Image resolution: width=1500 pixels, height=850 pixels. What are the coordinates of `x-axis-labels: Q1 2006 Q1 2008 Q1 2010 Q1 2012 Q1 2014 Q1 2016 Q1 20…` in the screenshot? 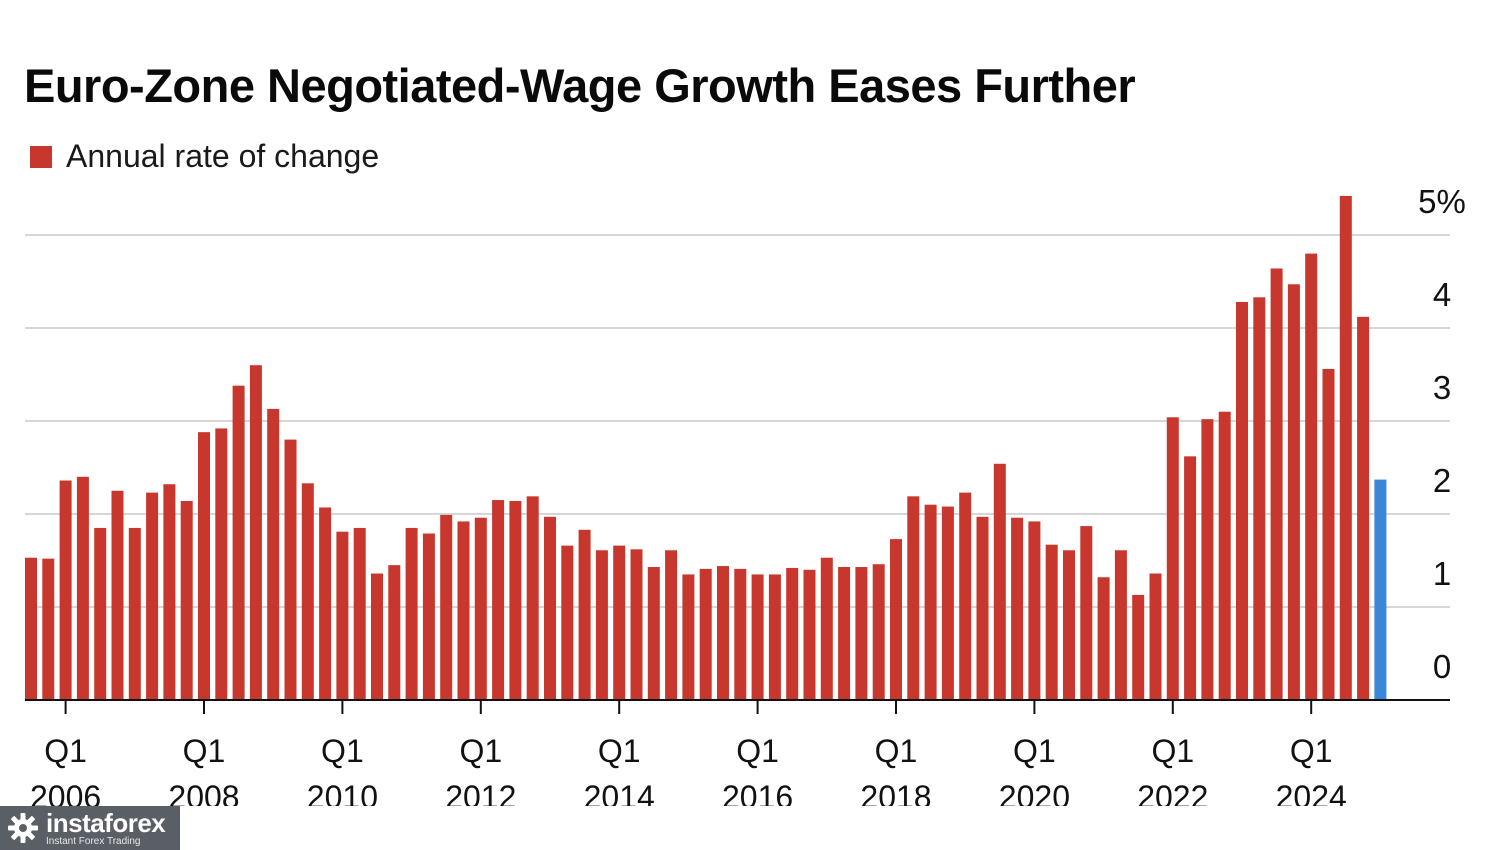 It's located at (688, 769).